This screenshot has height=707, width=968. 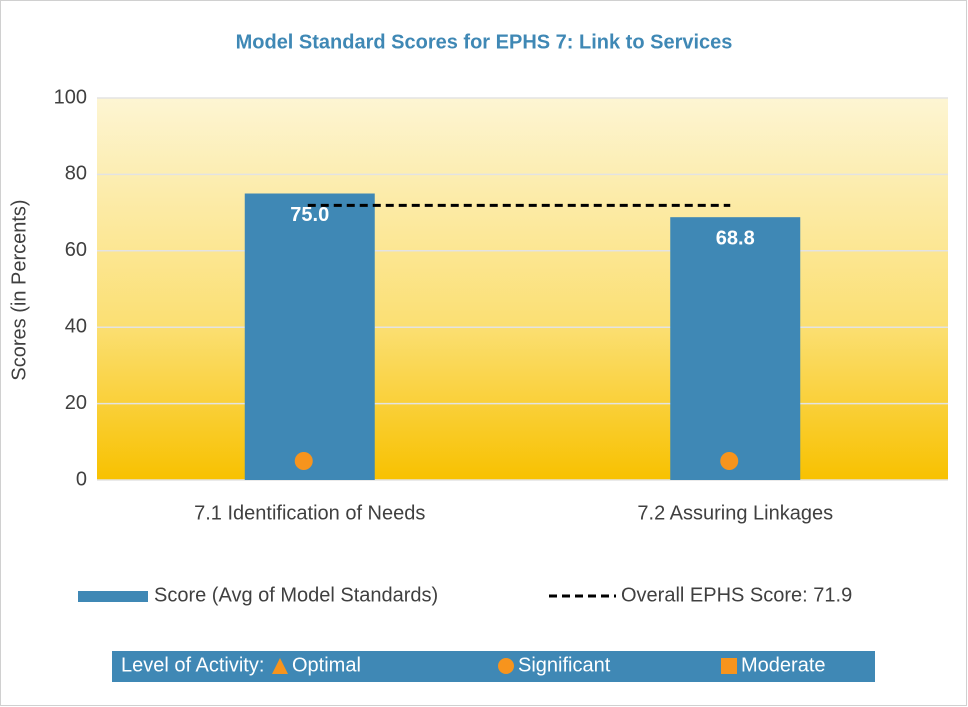 I want to click on value-label: 68.8, so click(x=735, y=238).